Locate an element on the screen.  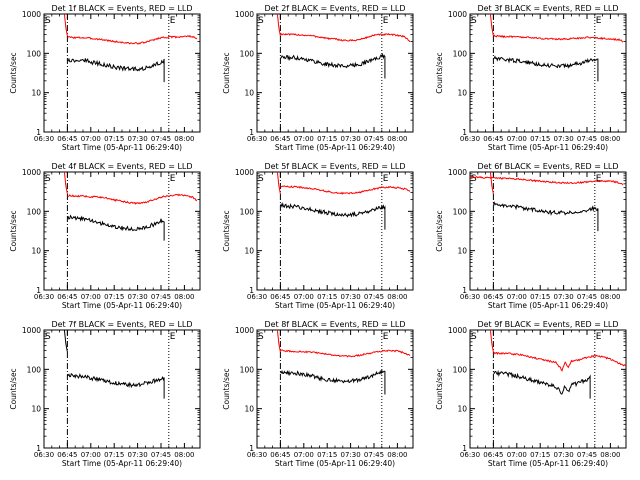
panel-title: Det 8f BLACK = Events, RED = LLD is located at coordinates (334, 324).